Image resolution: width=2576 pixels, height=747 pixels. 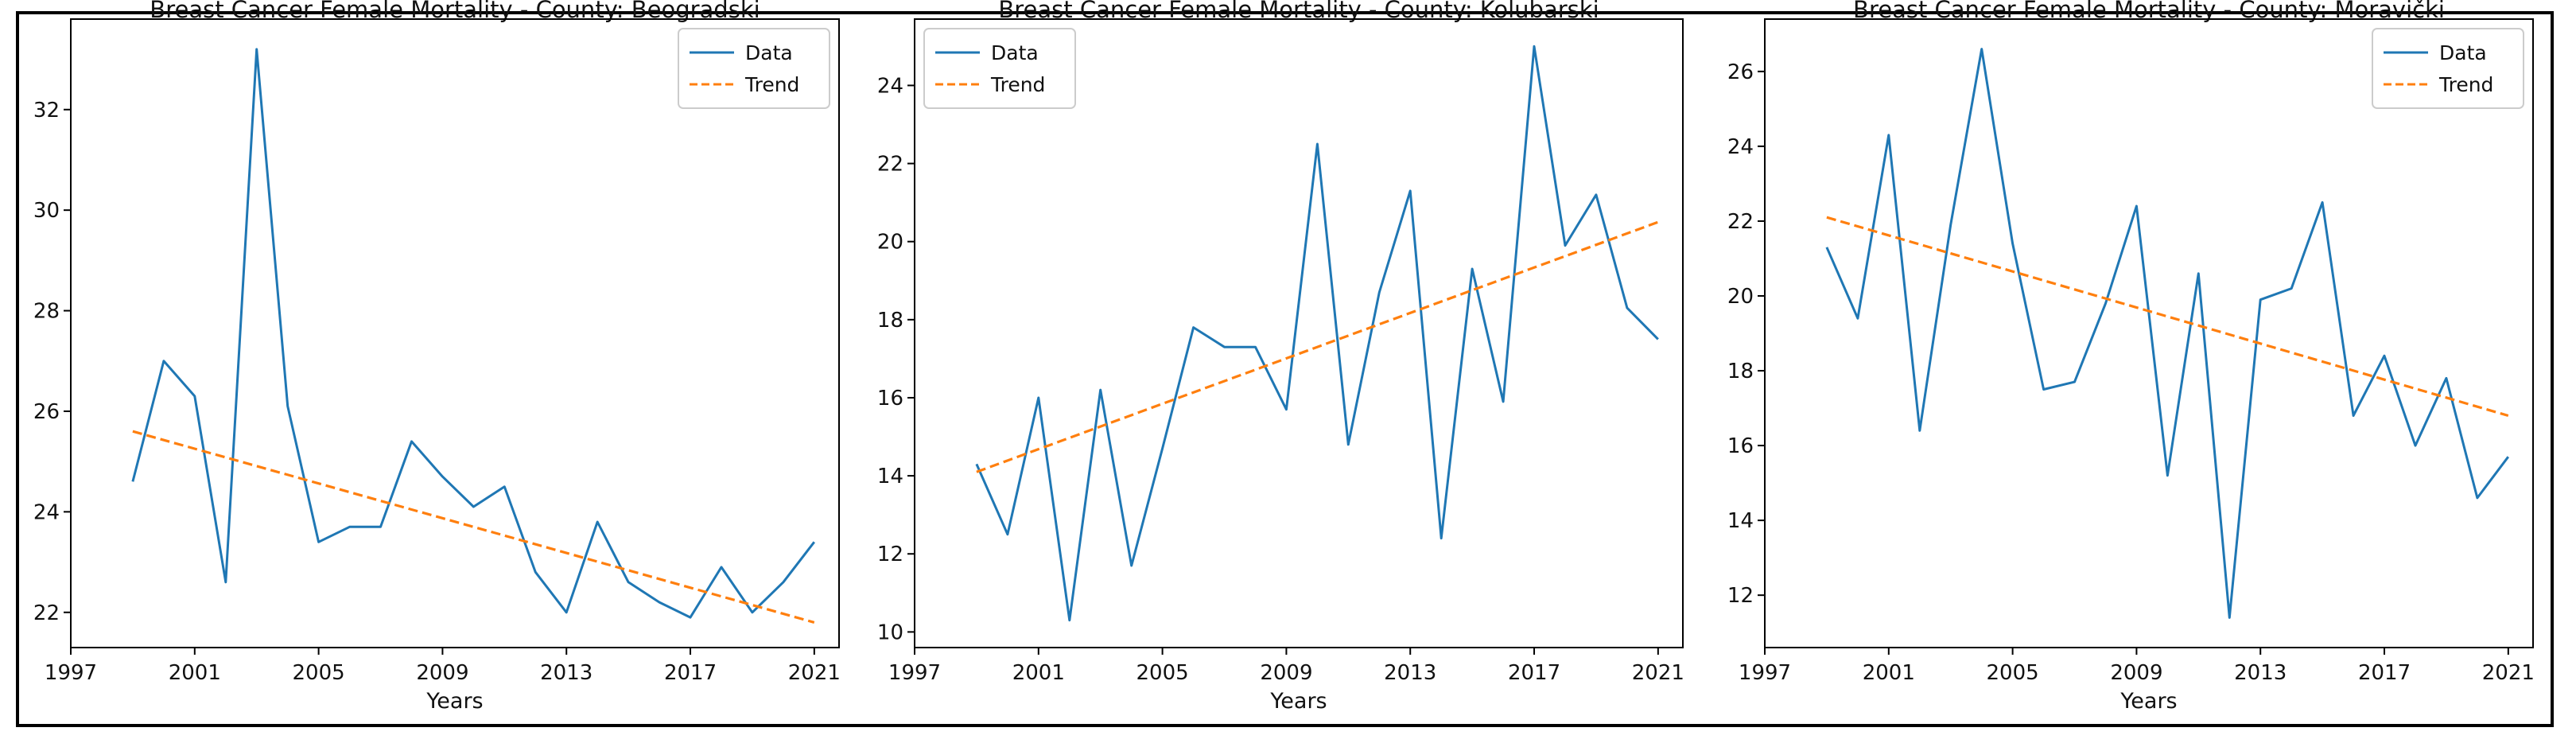 I want to click on y-tick-label: 10, so click(x=890, y=632).